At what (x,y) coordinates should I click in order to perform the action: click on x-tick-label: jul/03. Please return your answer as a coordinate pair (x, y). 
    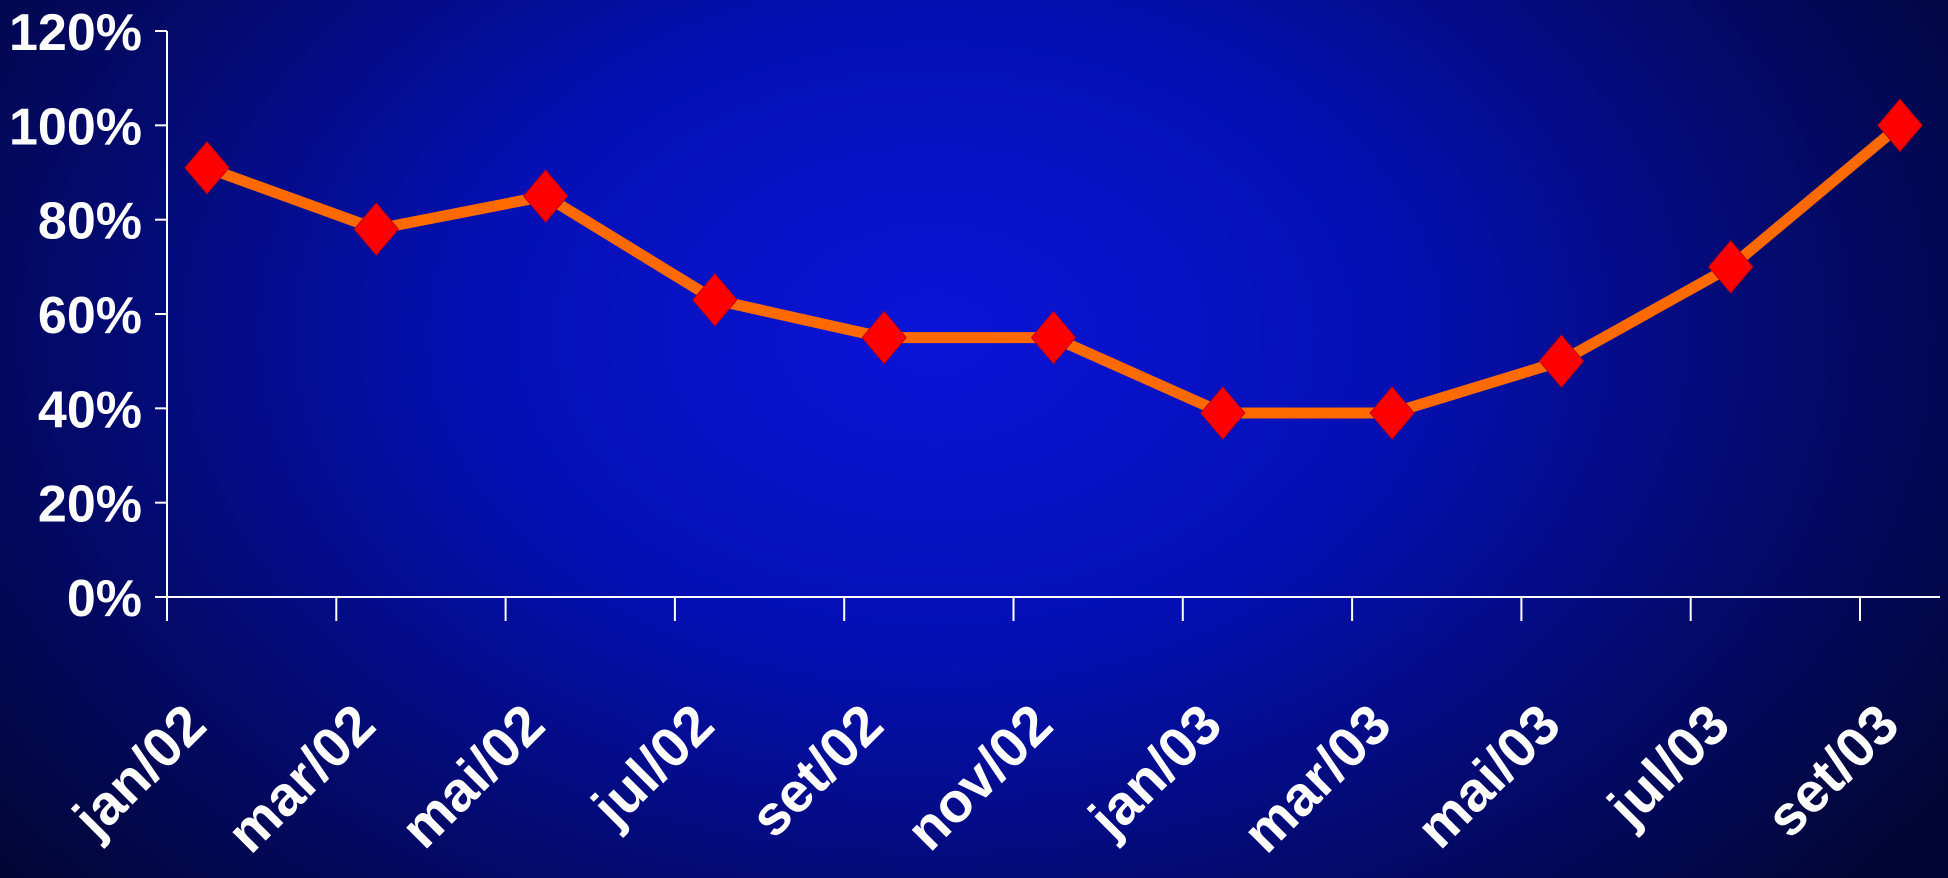
    Looking at the image, I should click on (1668, 765).